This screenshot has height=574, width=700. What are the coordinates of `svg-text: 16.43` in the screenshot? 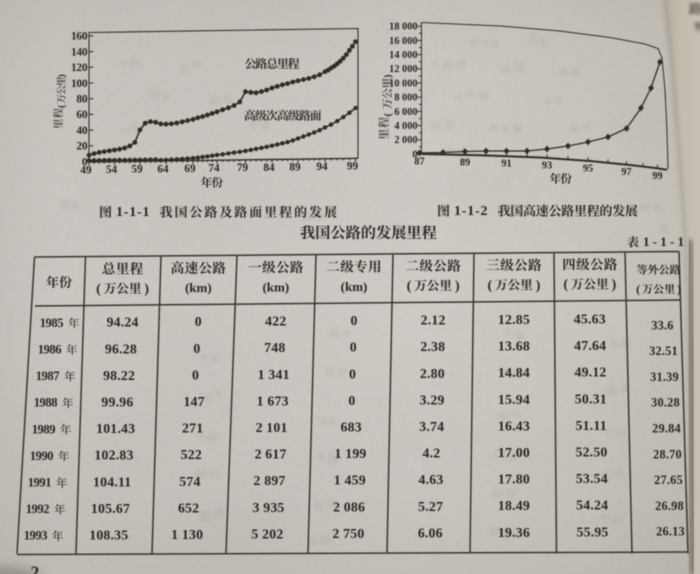 It's located at (514, 425).